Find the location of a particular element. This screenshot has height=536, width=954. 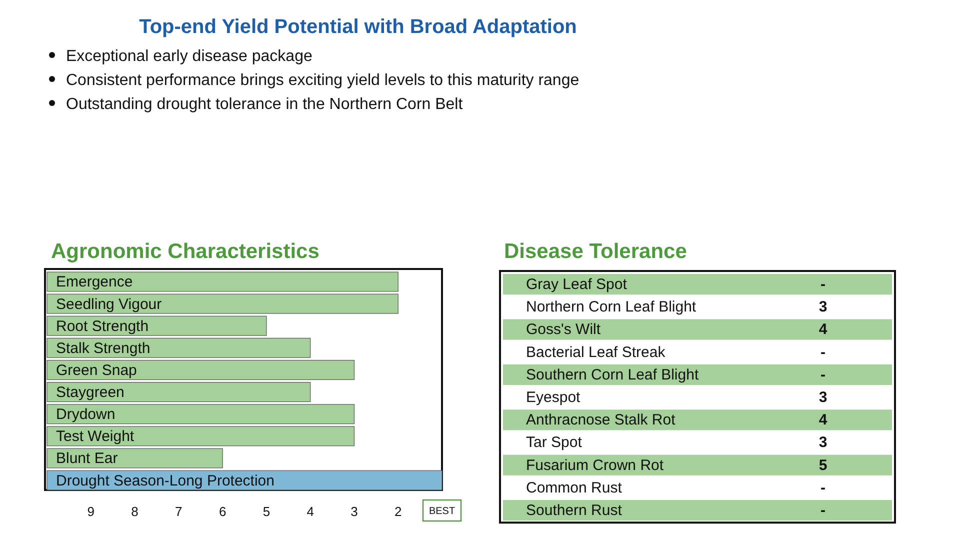

y-tick-label: Test Weight is located at coordinates (95, 437).